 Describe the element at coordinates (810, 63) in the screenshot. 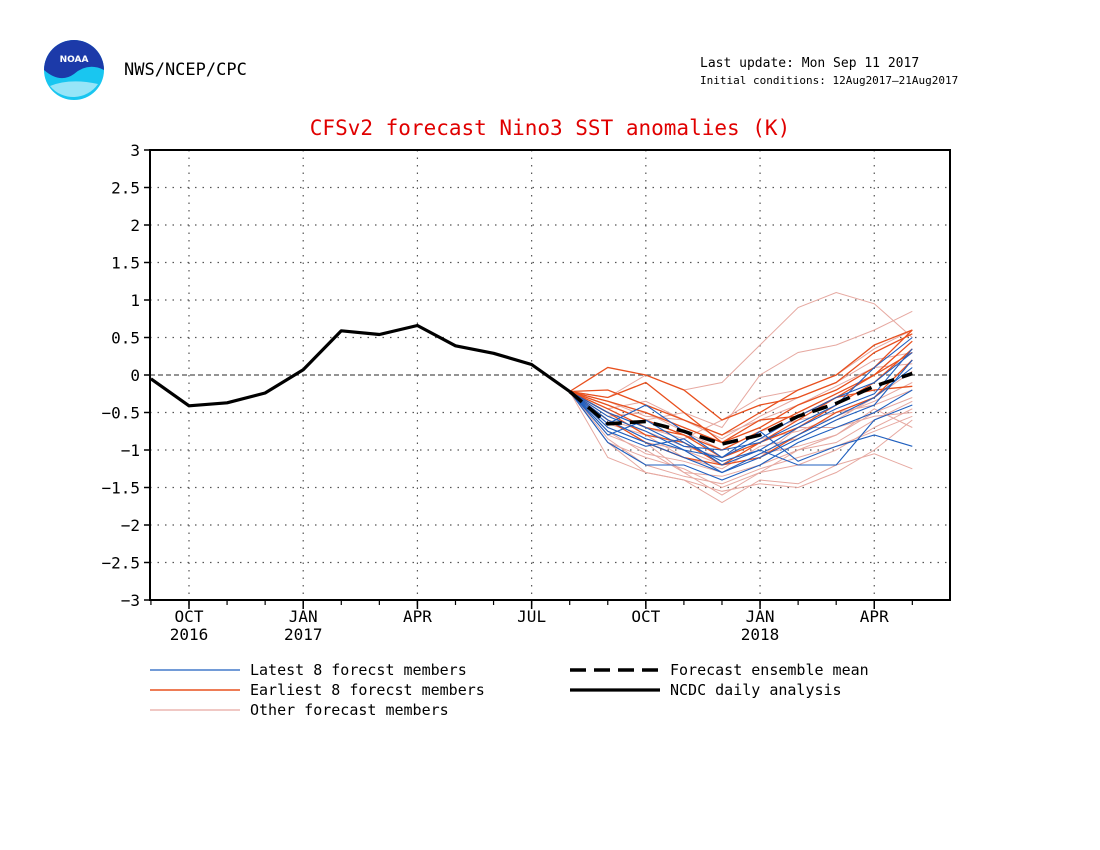

I see `last-update-label: Last update: Mon Sep 11 2017` at that location.